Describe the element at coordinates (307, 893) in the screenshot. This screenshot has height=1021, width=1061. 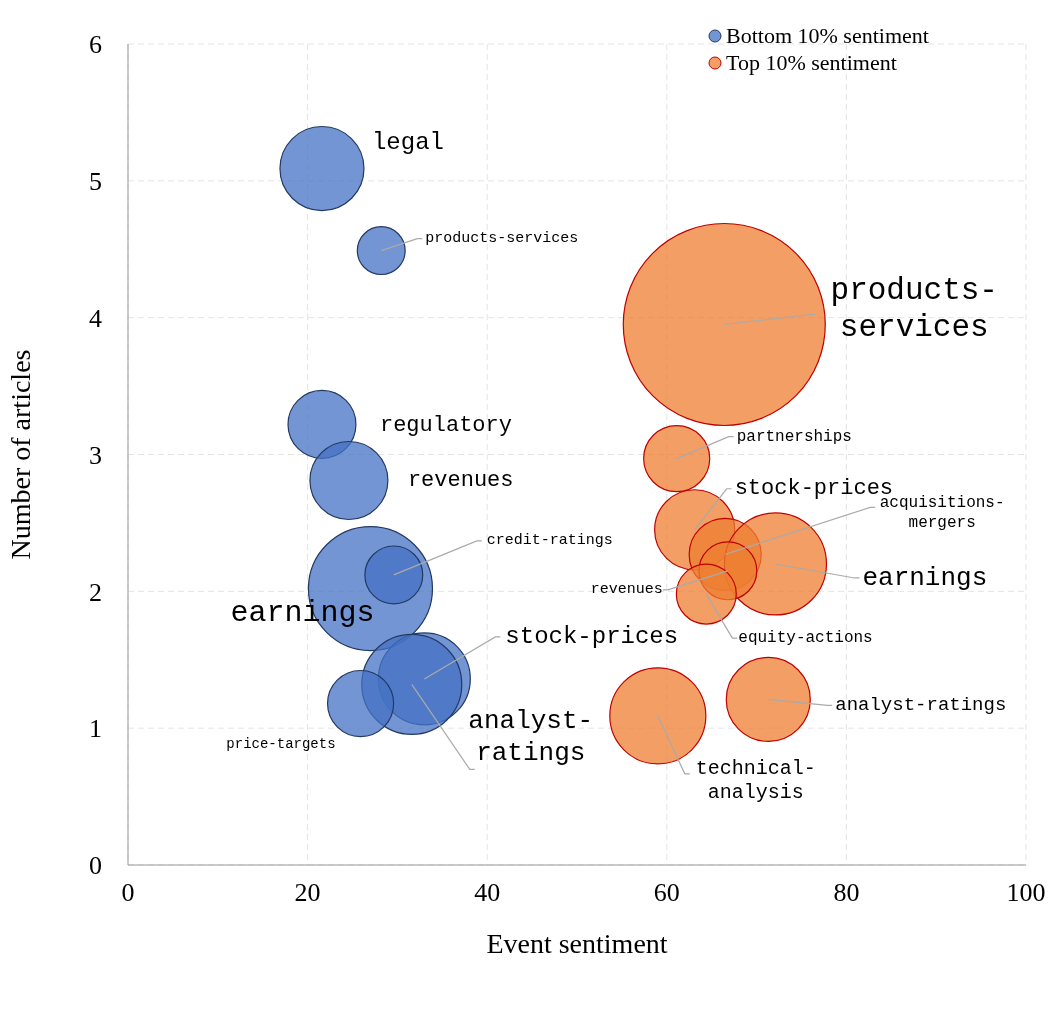
I see `x-tick-label: 20` at that location.